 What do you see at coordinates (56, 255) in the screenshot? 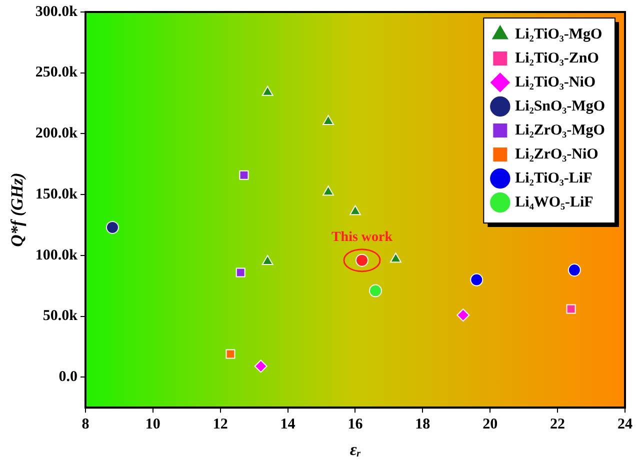
I see `y-tick-label: 100.0k` at bounding box center [56, 255].